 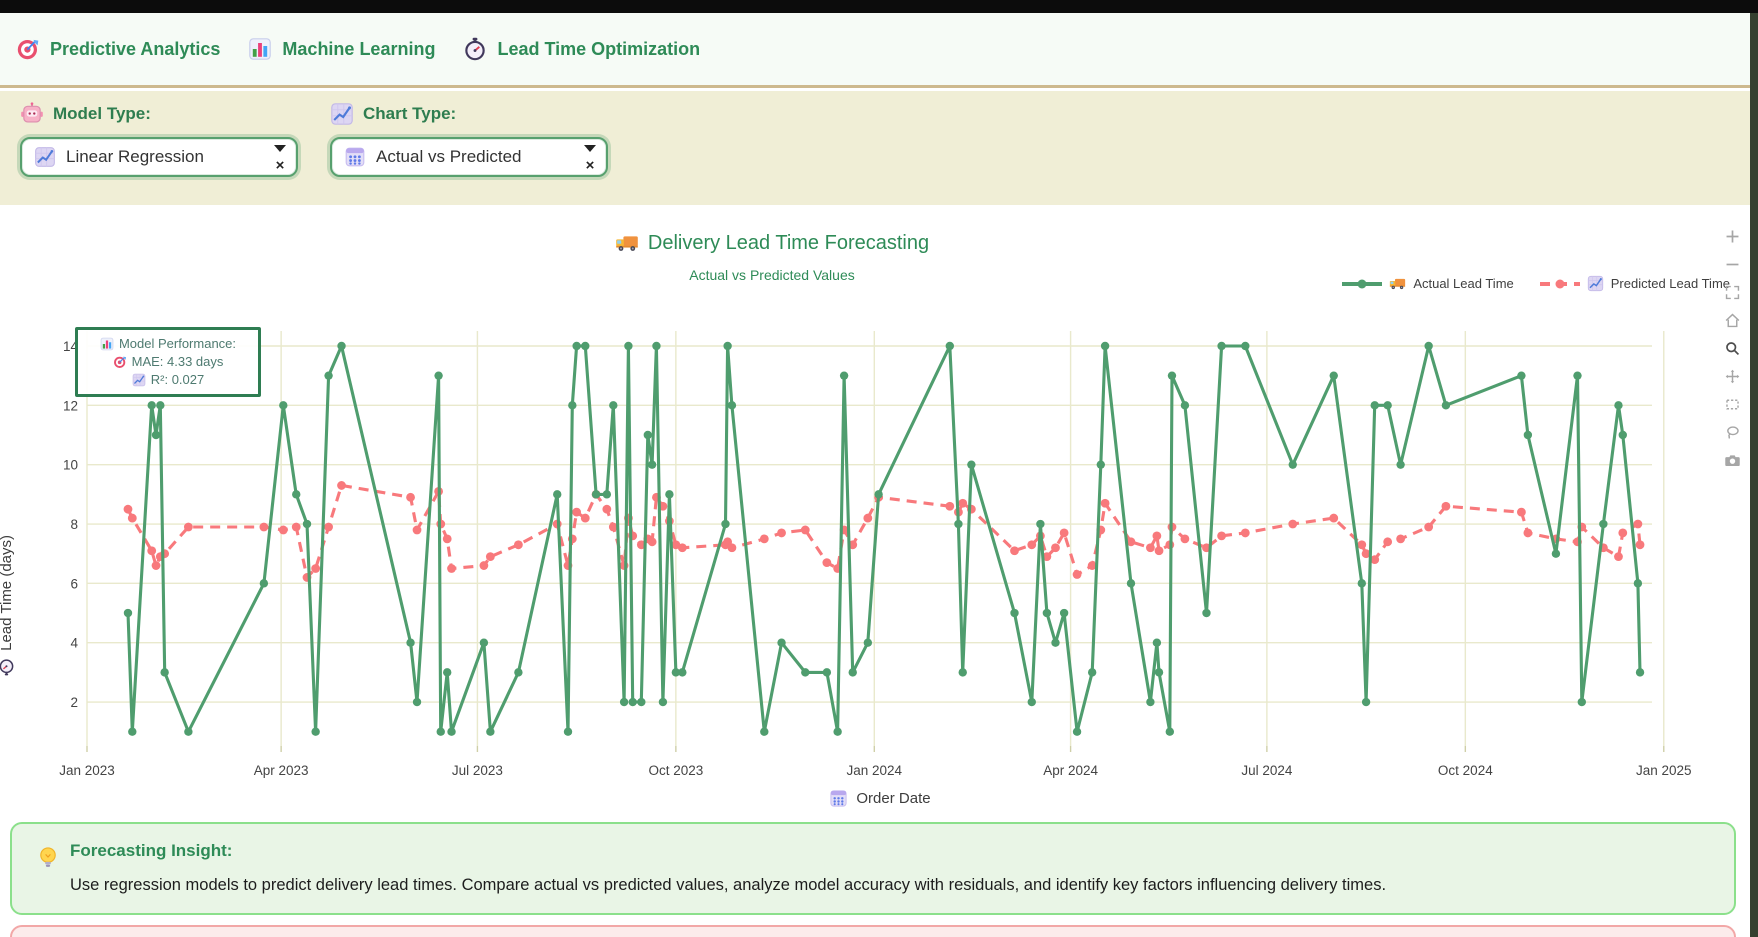 What do you see at coordinates (1634, 283) in the screenshot?
I see `legend-item-predicted: Predicted Lead Time` at bounding box center [1634, 283].